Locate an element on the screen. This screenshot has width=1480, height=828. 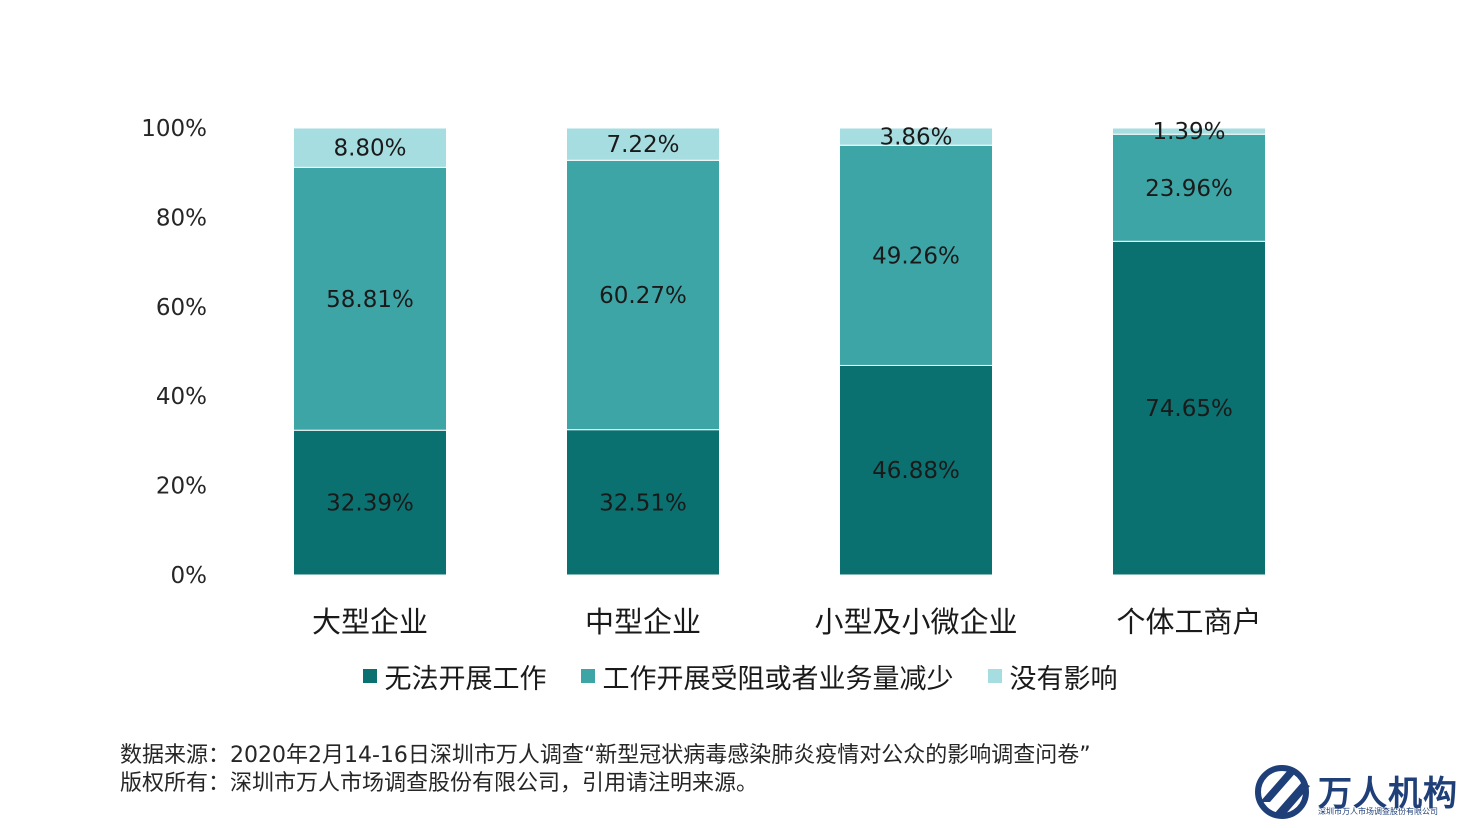
data-label: 8.80% is located at coordinates (369, 149).